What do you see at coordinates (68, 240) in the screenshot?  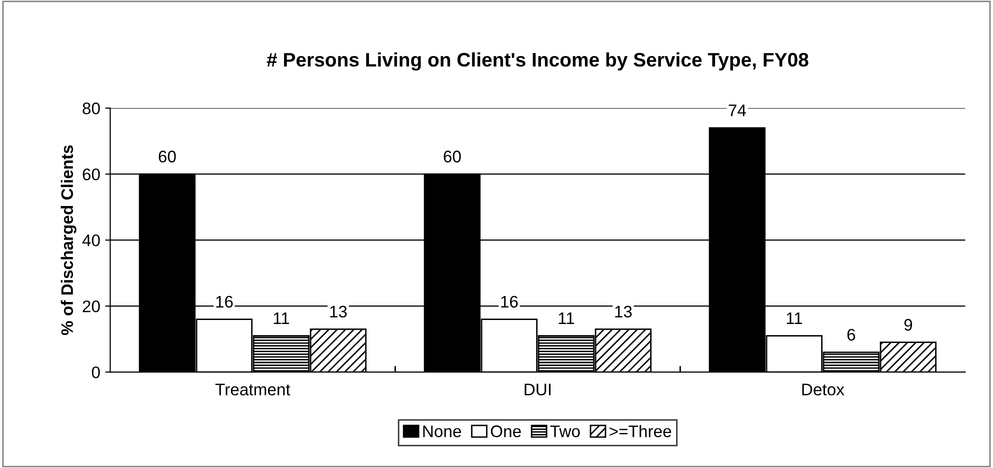 I see `y-axis-title: % of Discharged Clients` at bounding box center [68, 240].